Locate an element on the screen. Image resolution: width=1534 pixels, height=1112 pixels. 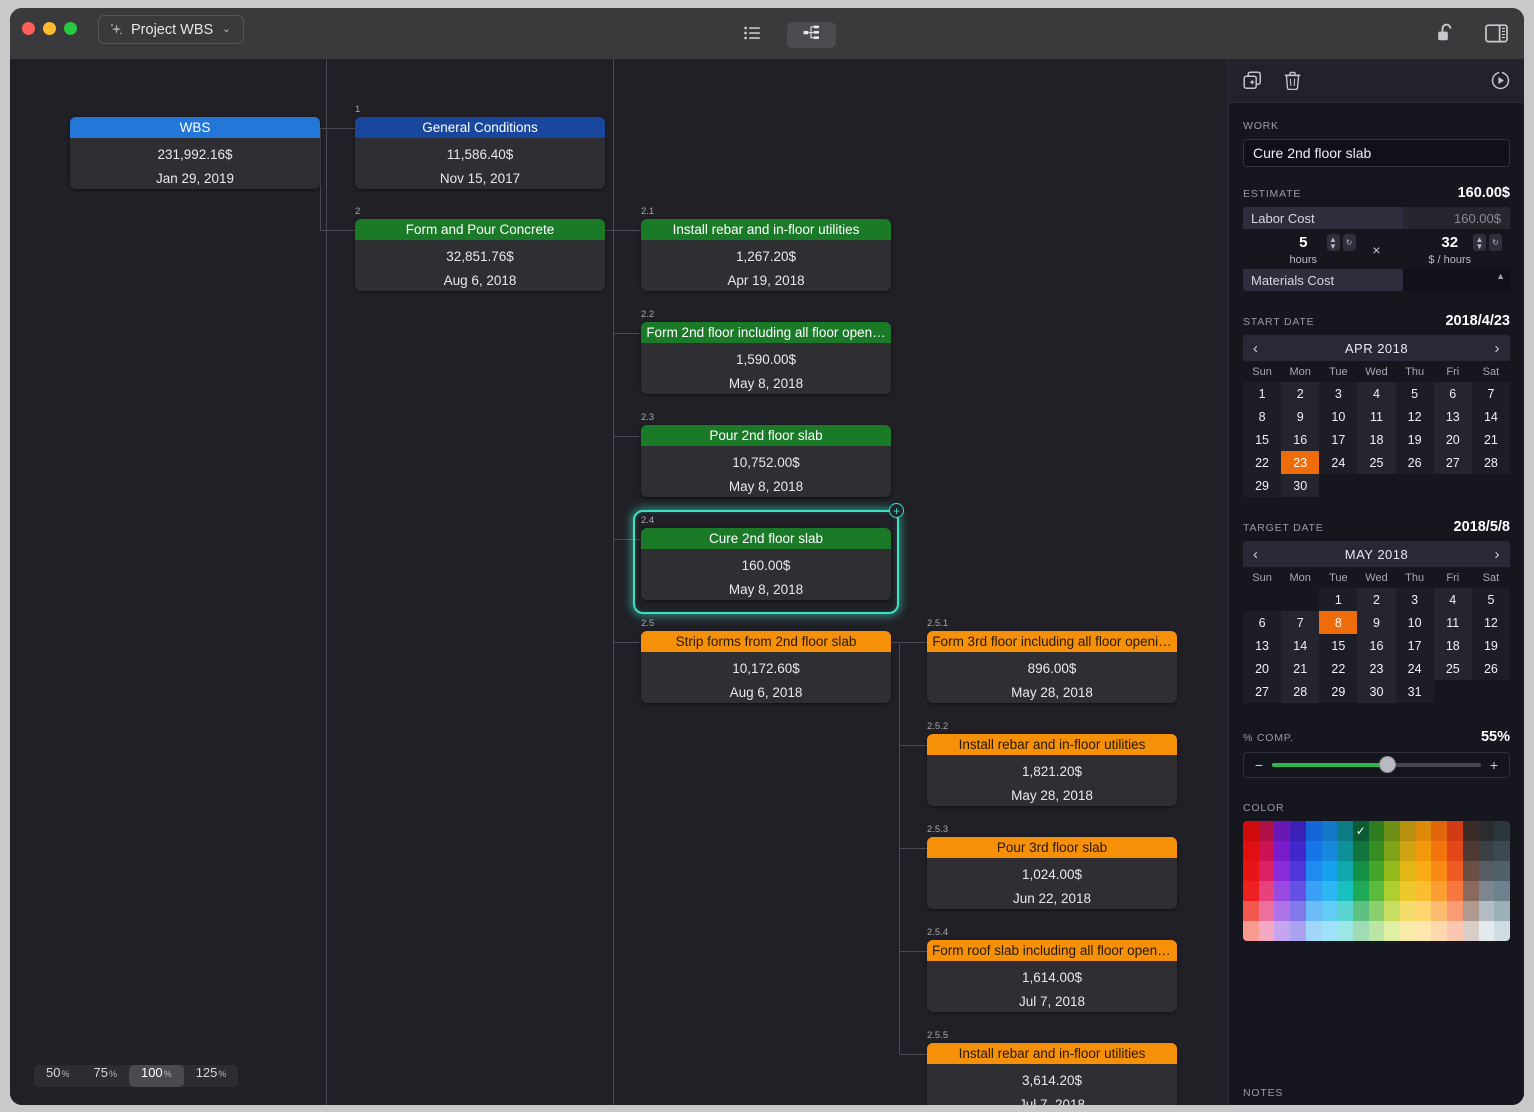
toggle-sidebar-icon is located at coordinates (1496, 35).